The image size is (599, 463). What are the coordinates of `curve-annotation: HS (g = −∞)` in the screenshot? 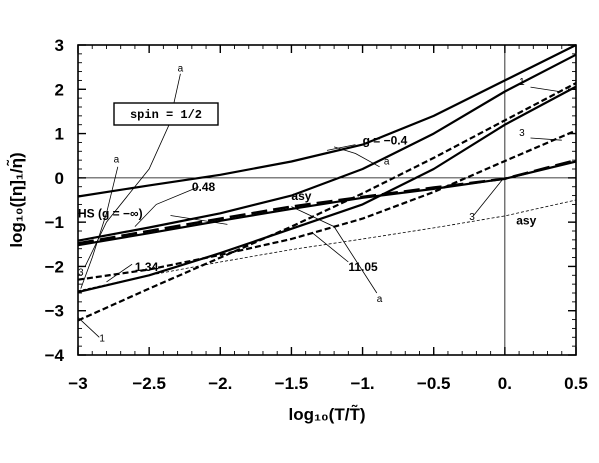 It's located at (110, 214).